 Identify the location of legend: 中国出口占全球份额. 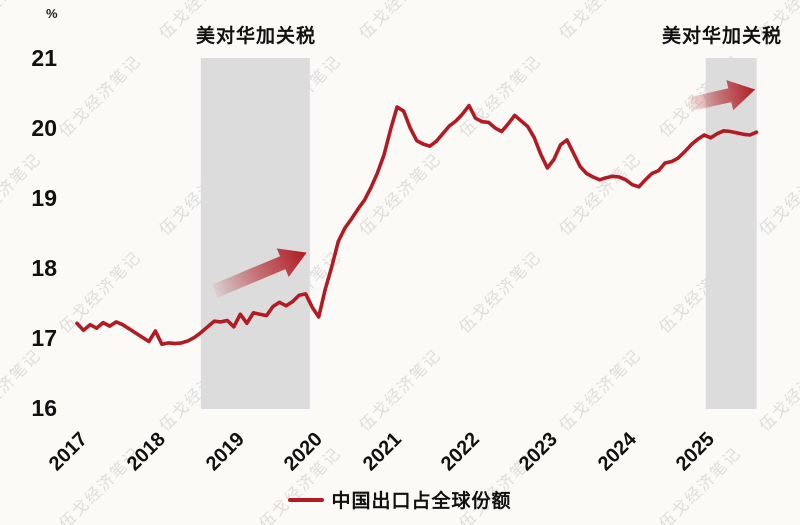
(400, 499).